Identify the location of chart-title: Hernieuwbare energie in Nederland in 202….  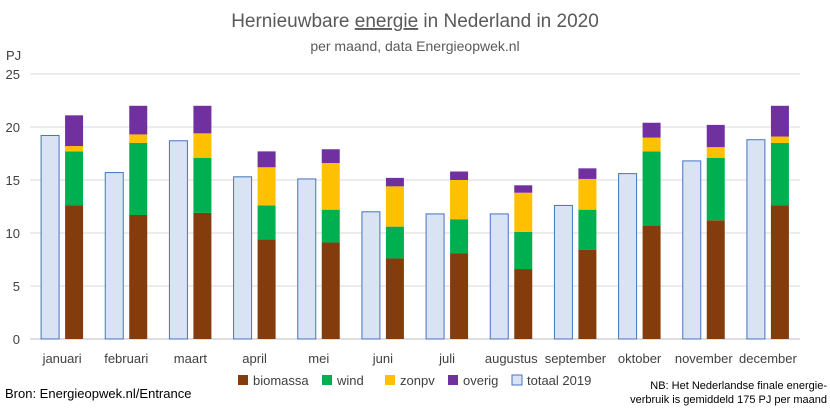
(415, 21).